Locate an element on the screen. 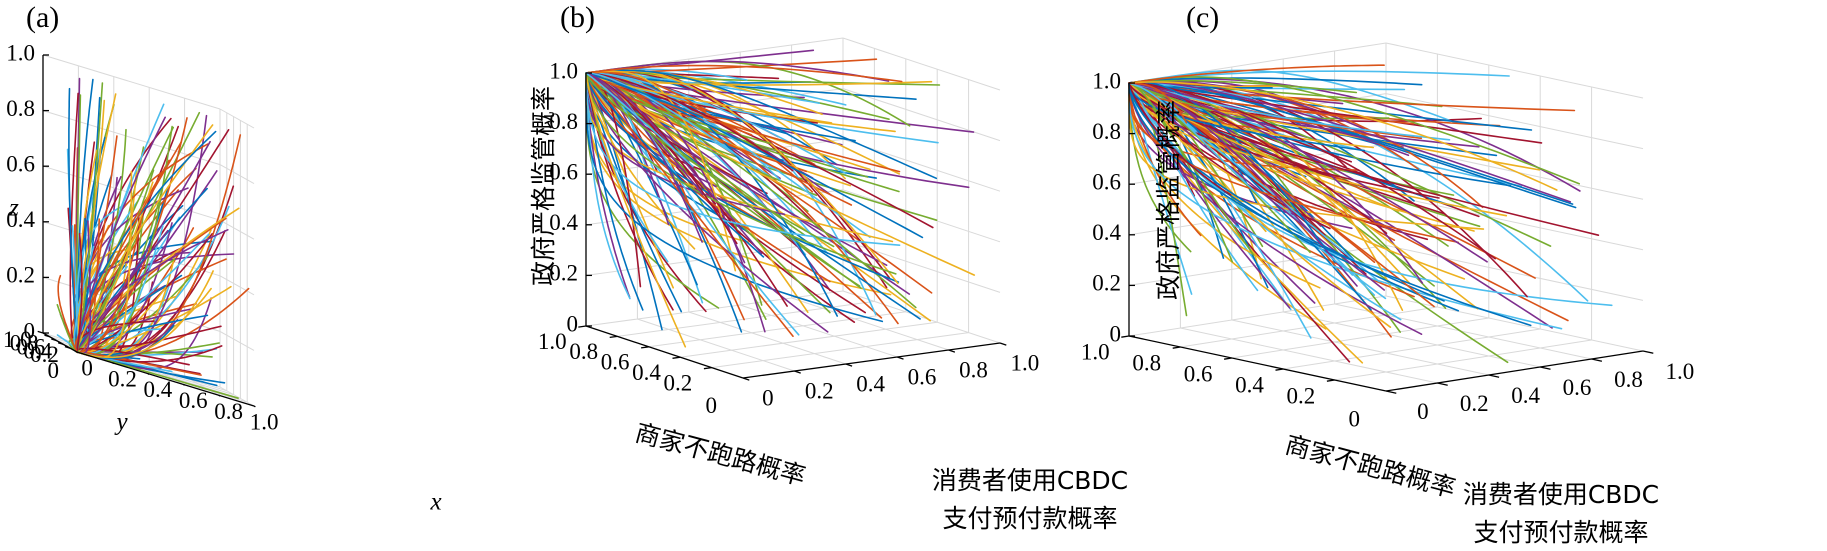 This screenshot has width=1827, height=551. panel-label: (a) is located at coordinates (42, 17).